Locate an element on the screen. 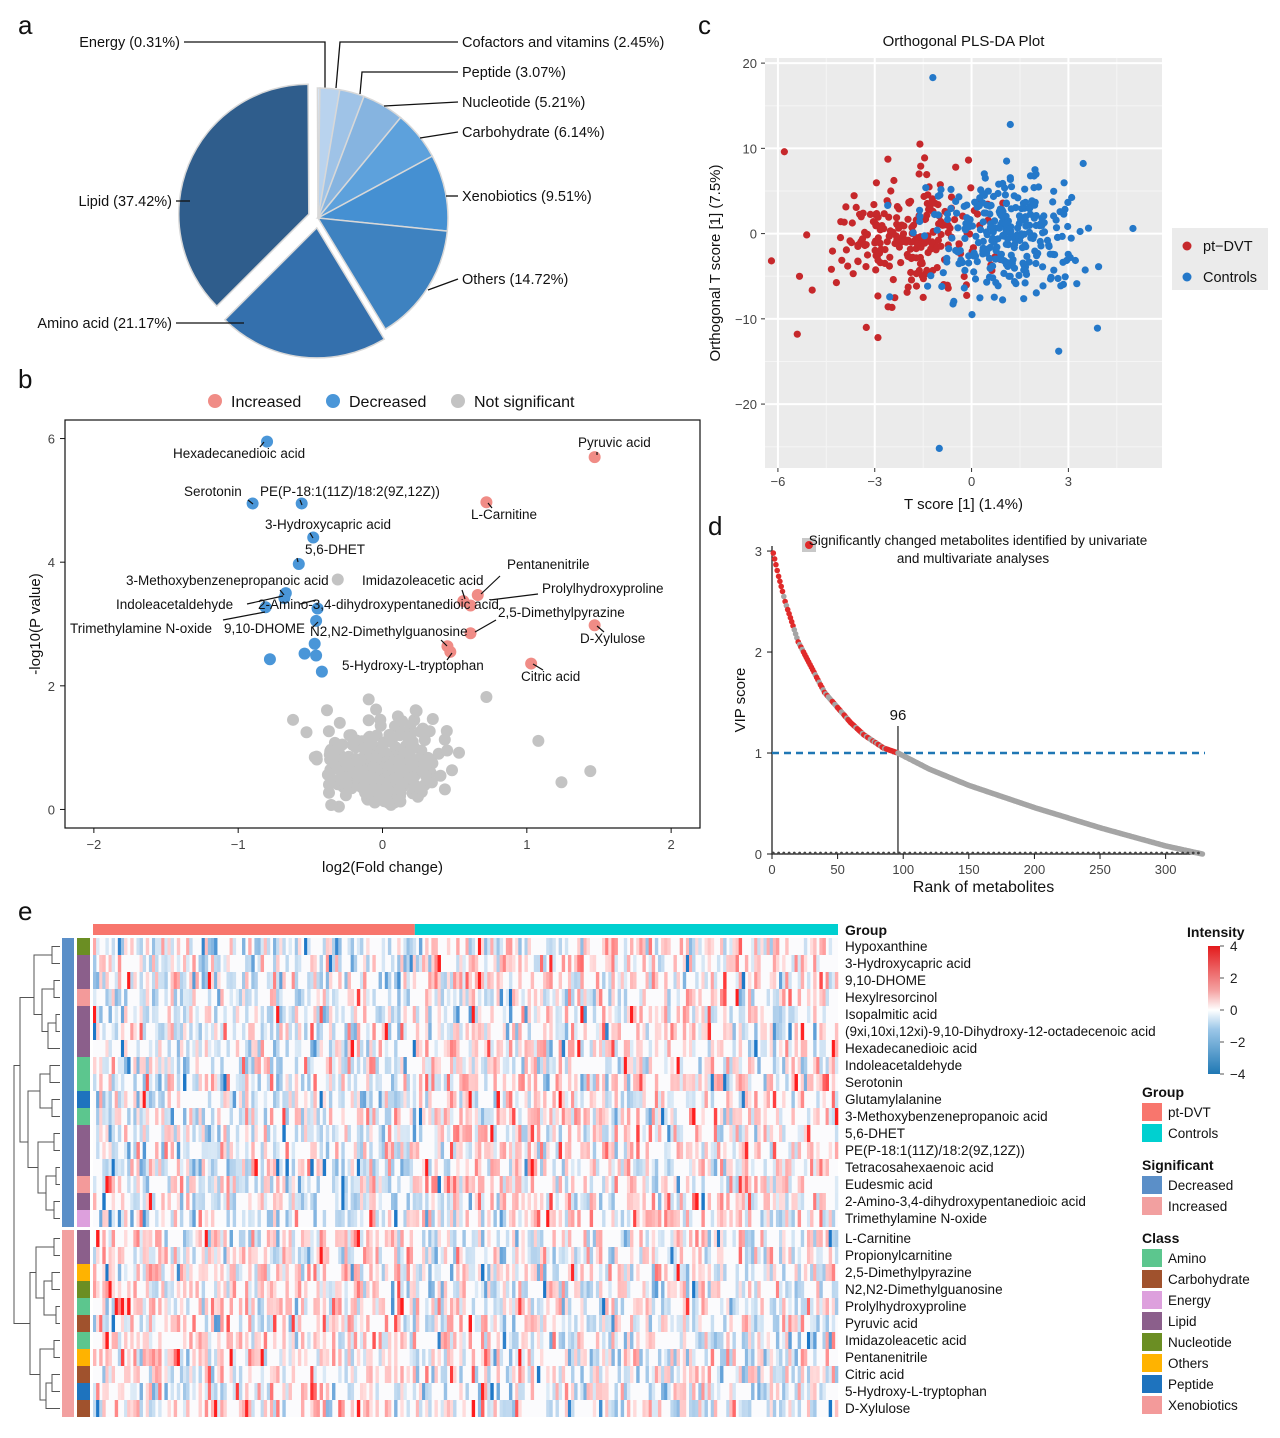  pie-slice is located at coordinates (243, 195).